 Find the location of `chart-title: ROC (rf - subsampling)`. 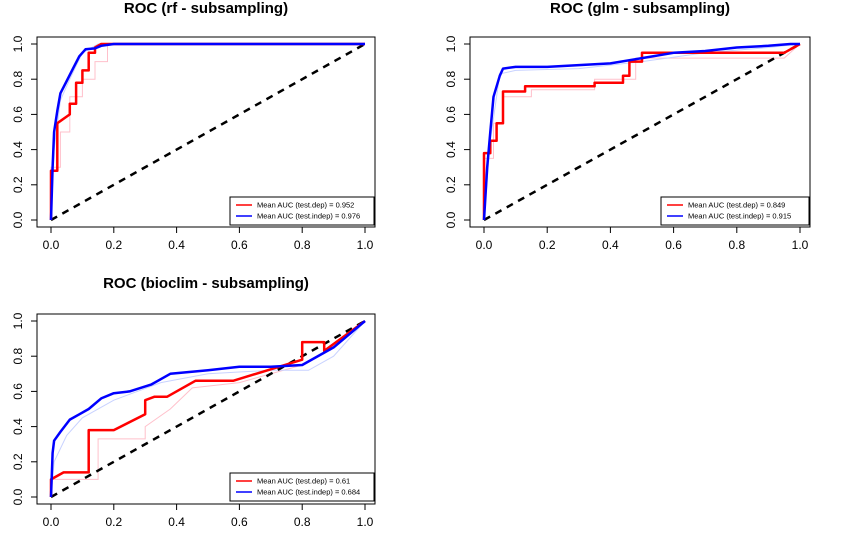

chart-title: ROC (rf - subsampling) is located at coordinates (206, 8).